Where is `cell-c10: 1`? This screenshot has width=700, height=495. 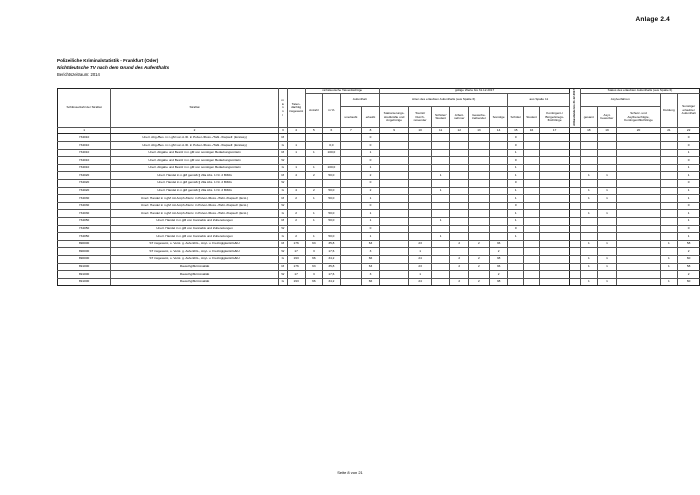 cell-c10: 1 is located at coordinates (420, 251).